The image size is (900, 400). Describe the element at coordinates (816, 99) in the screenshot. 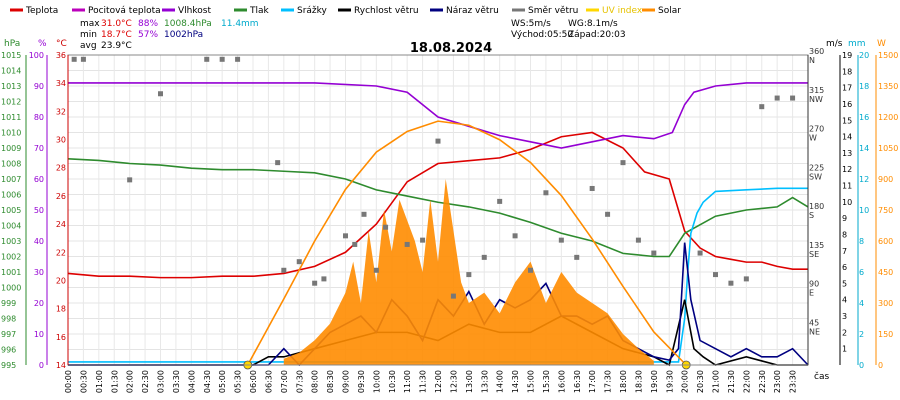

I see `tick-label-dir-compass: NW` at that location.